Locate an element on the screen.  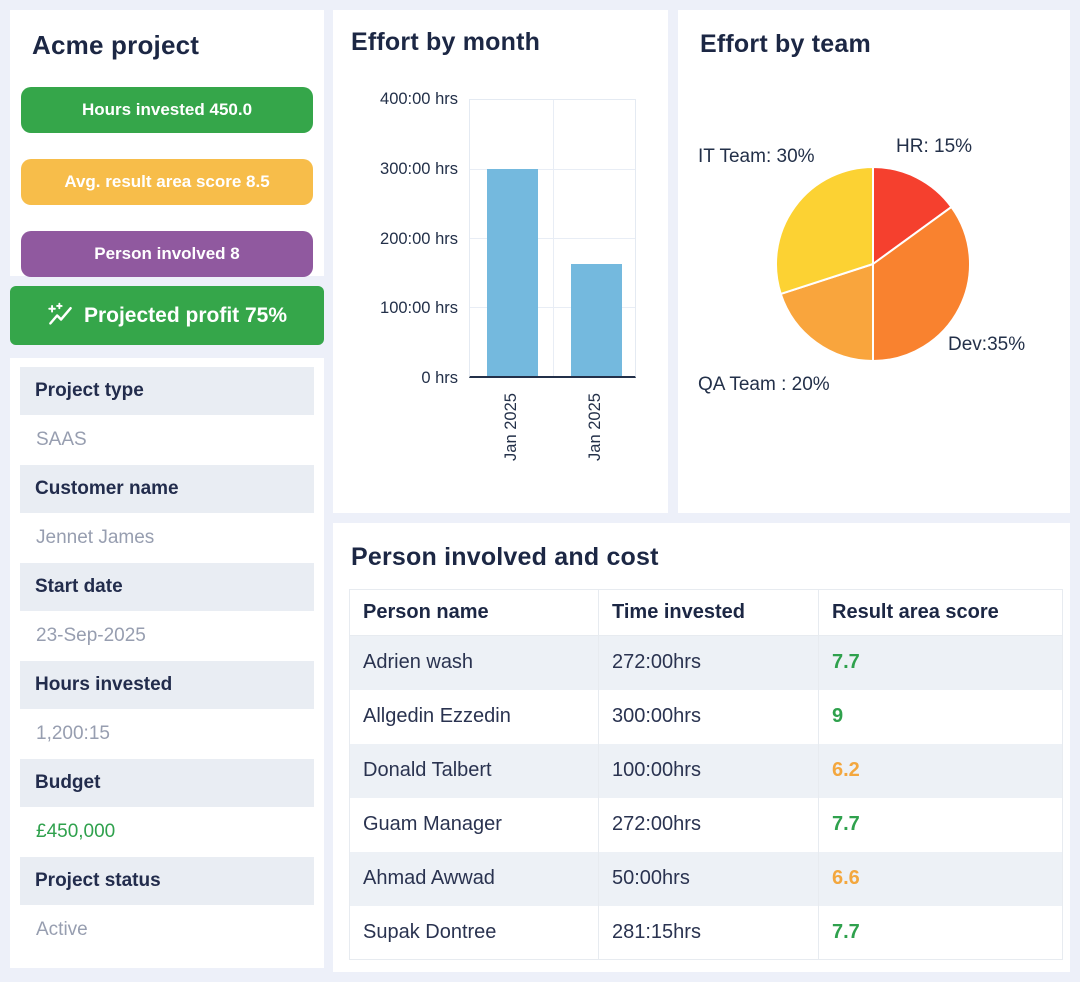
field-label-budget: Budget is located at coordinates (167, 783).